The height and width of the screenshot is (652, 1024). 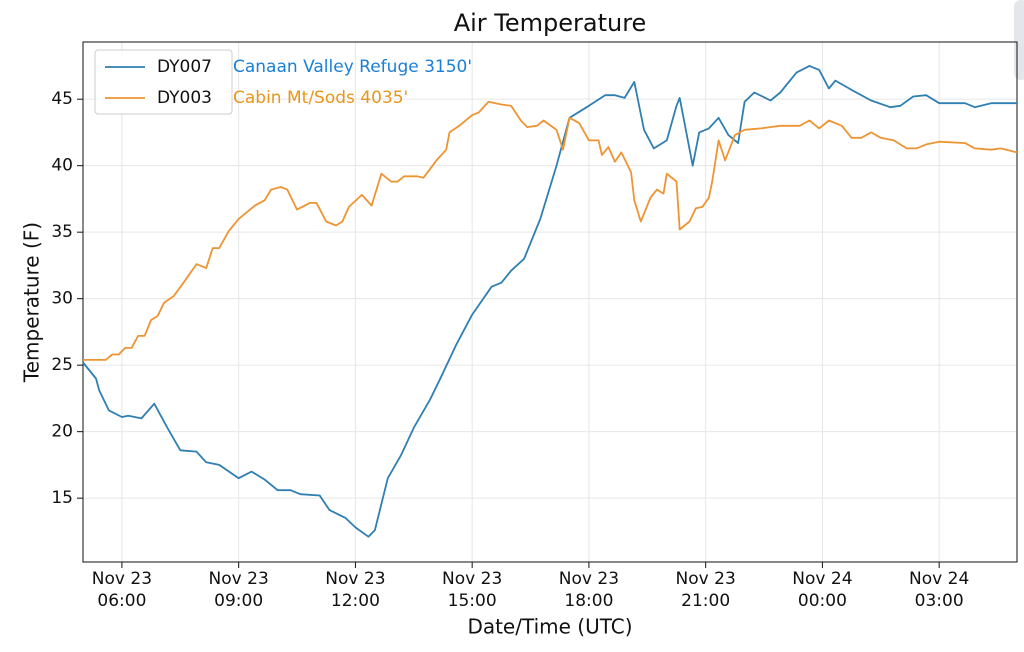 What do you see at coordinates (320, 98) in the screenshot?
I see `annotation: Cabin Mt/Sods 4035'` at bounding box center [320, 98].